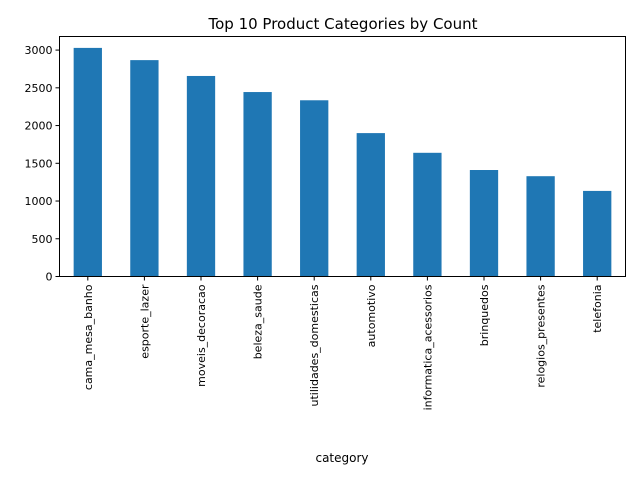 Image resolution: width=640 pixels, height=480 pixels. Describe the element at coordinates (484, 315) in the screenshot. I see `x-tick-label: brinquedos` at that location.